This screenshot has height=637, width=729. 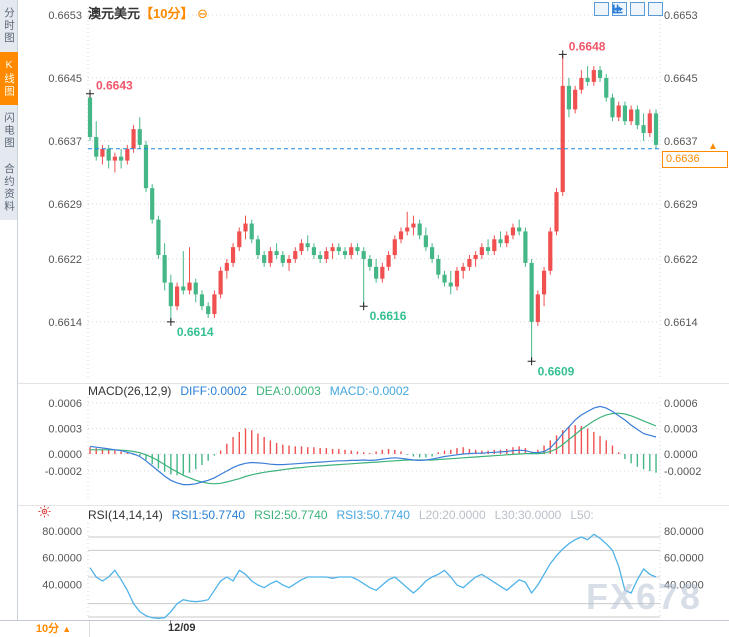 What do you see at coordinates (65, 142) in the screenshot?
I see `y-axis-label-left: 0.6637` at bounding box center [65, 142].